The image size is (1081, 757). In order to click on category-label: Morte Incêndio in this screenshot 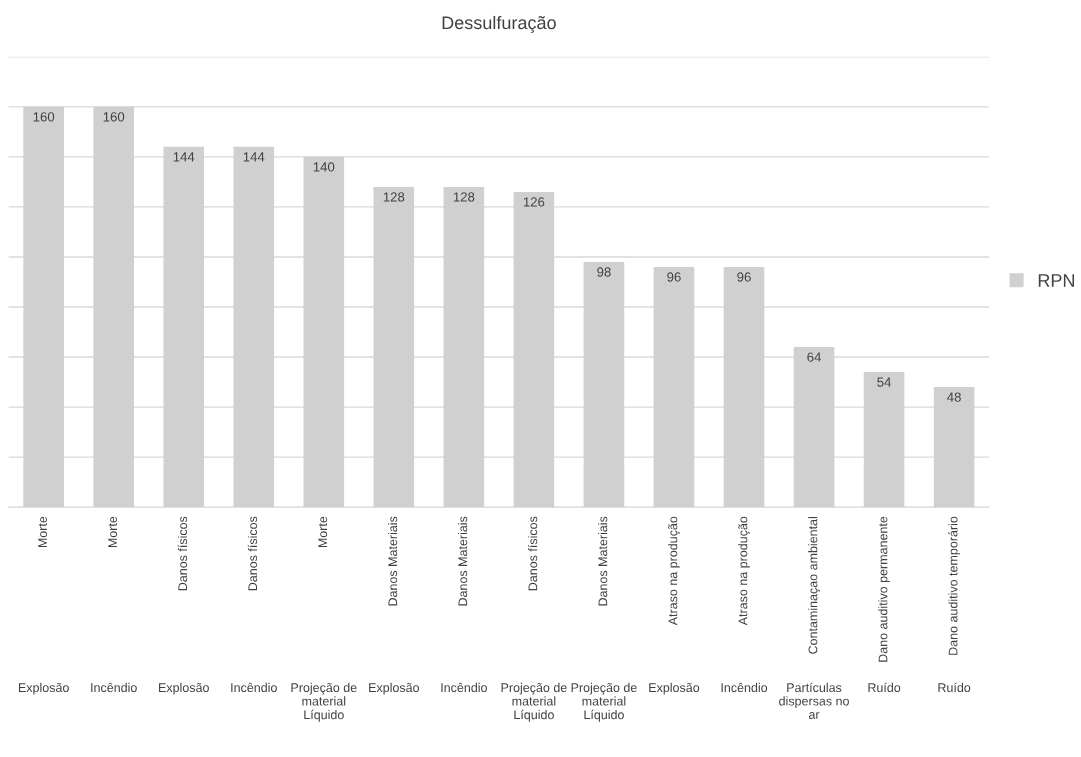, I will do `click(114, 604)`.